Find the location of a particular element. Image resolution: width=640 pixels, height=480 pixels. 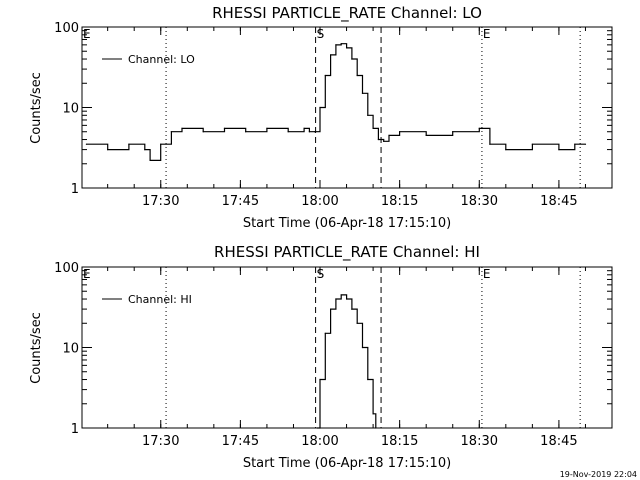

panel-hi-xtick-label: 17:45 is located at coordinates (240, 441).